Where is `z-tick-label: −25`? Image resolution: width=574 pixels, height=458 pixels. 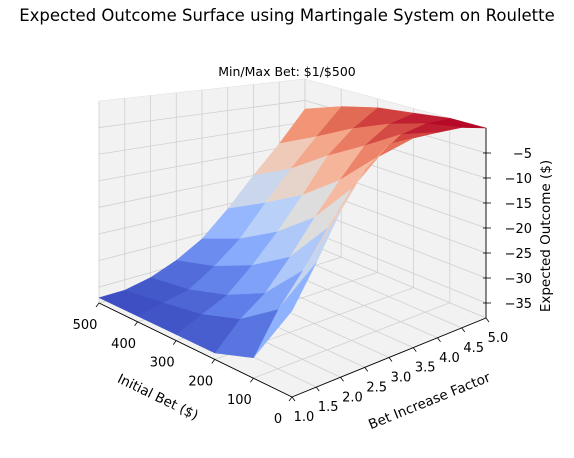 z-tick-label: −25 is located at coordinates (518, 254).